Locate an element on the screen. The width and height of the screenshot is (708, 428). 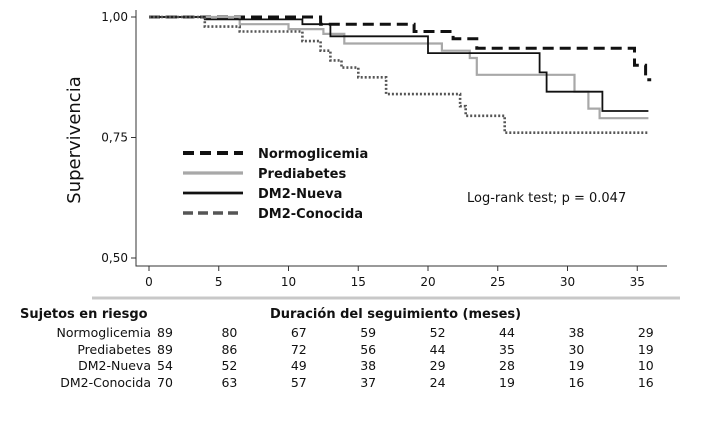
x-tick-label: 20 is located at coordinates (427, 282).